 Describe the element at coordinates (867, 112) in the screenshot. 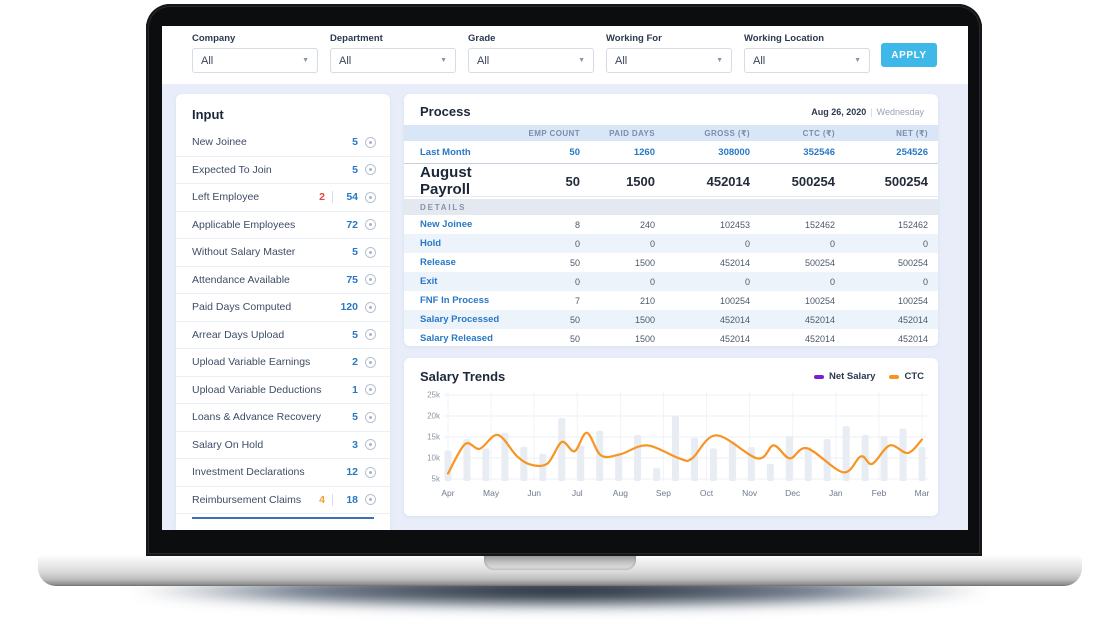

I see `process-date: Aug 26, 2020 | Wednesday` at that location.